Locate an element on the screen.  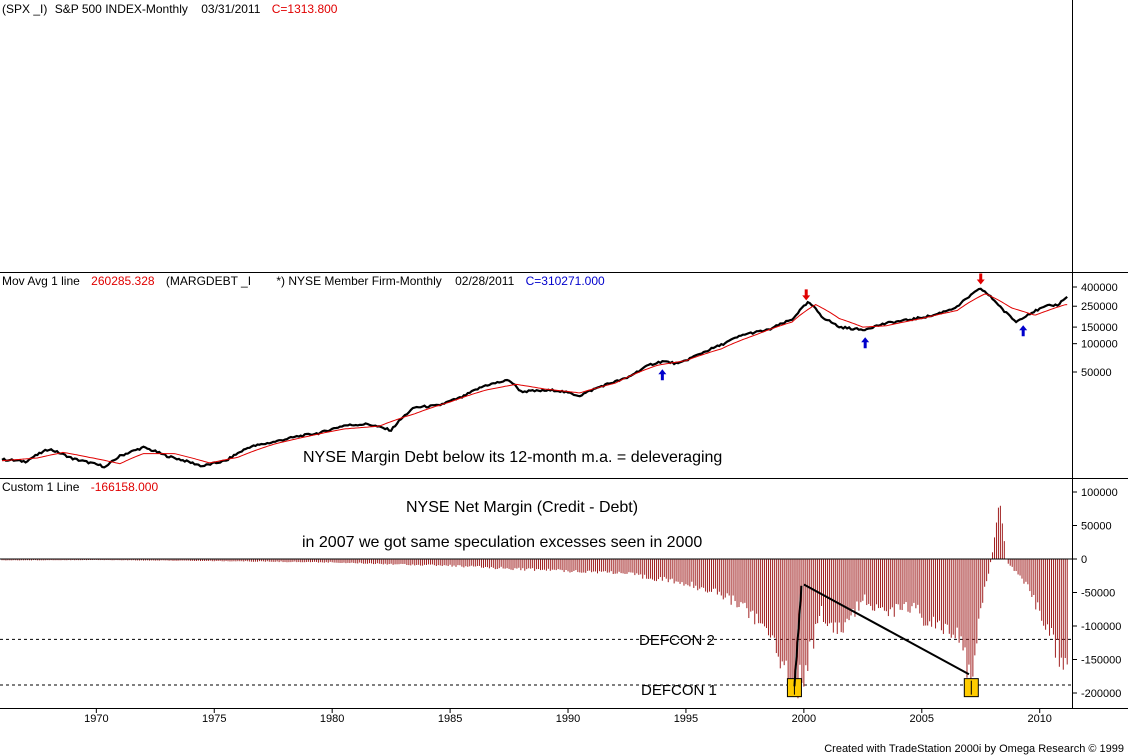
net-study-value: -166158.000 is located at coordinates (125, 487).